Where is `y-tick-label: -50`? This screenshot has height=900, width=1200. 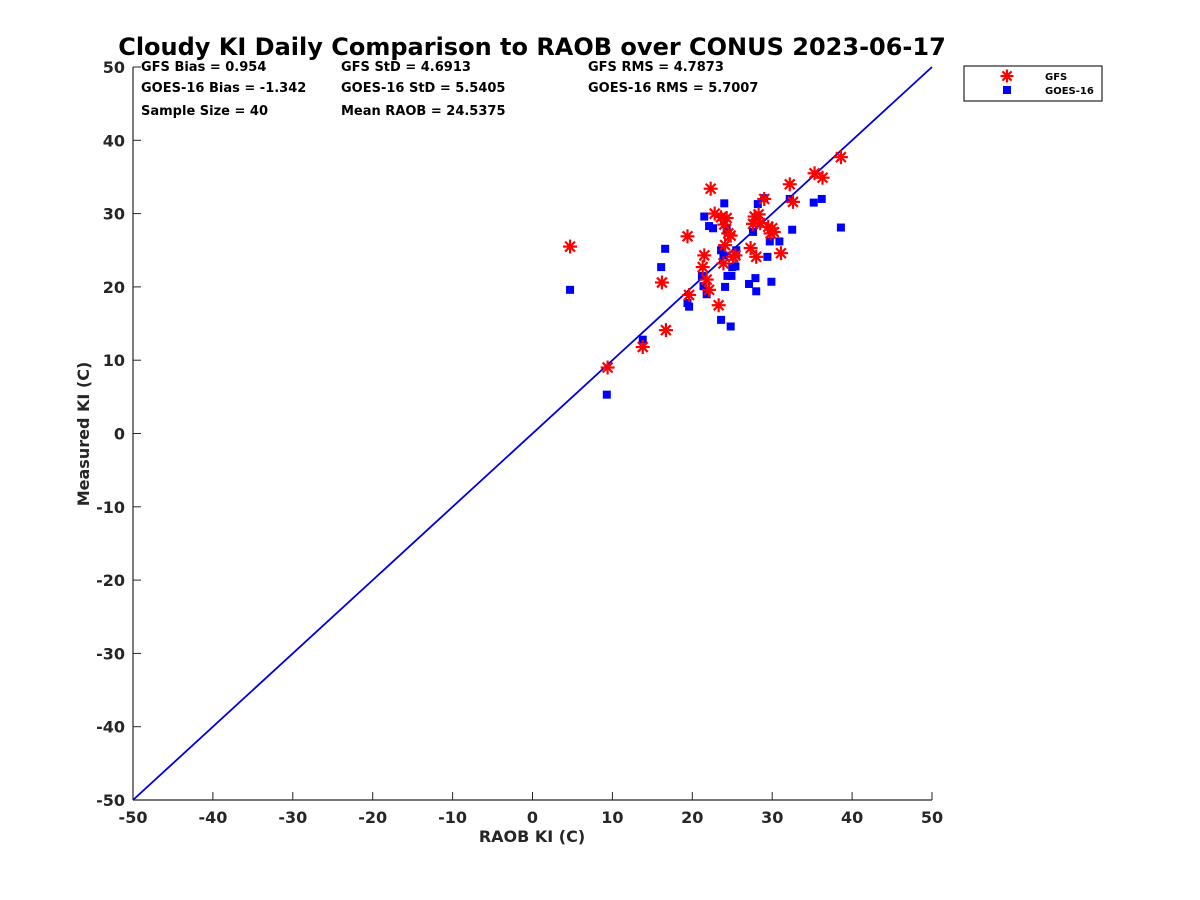
y-tick-label: -50 is located at coordinates (110, 800).